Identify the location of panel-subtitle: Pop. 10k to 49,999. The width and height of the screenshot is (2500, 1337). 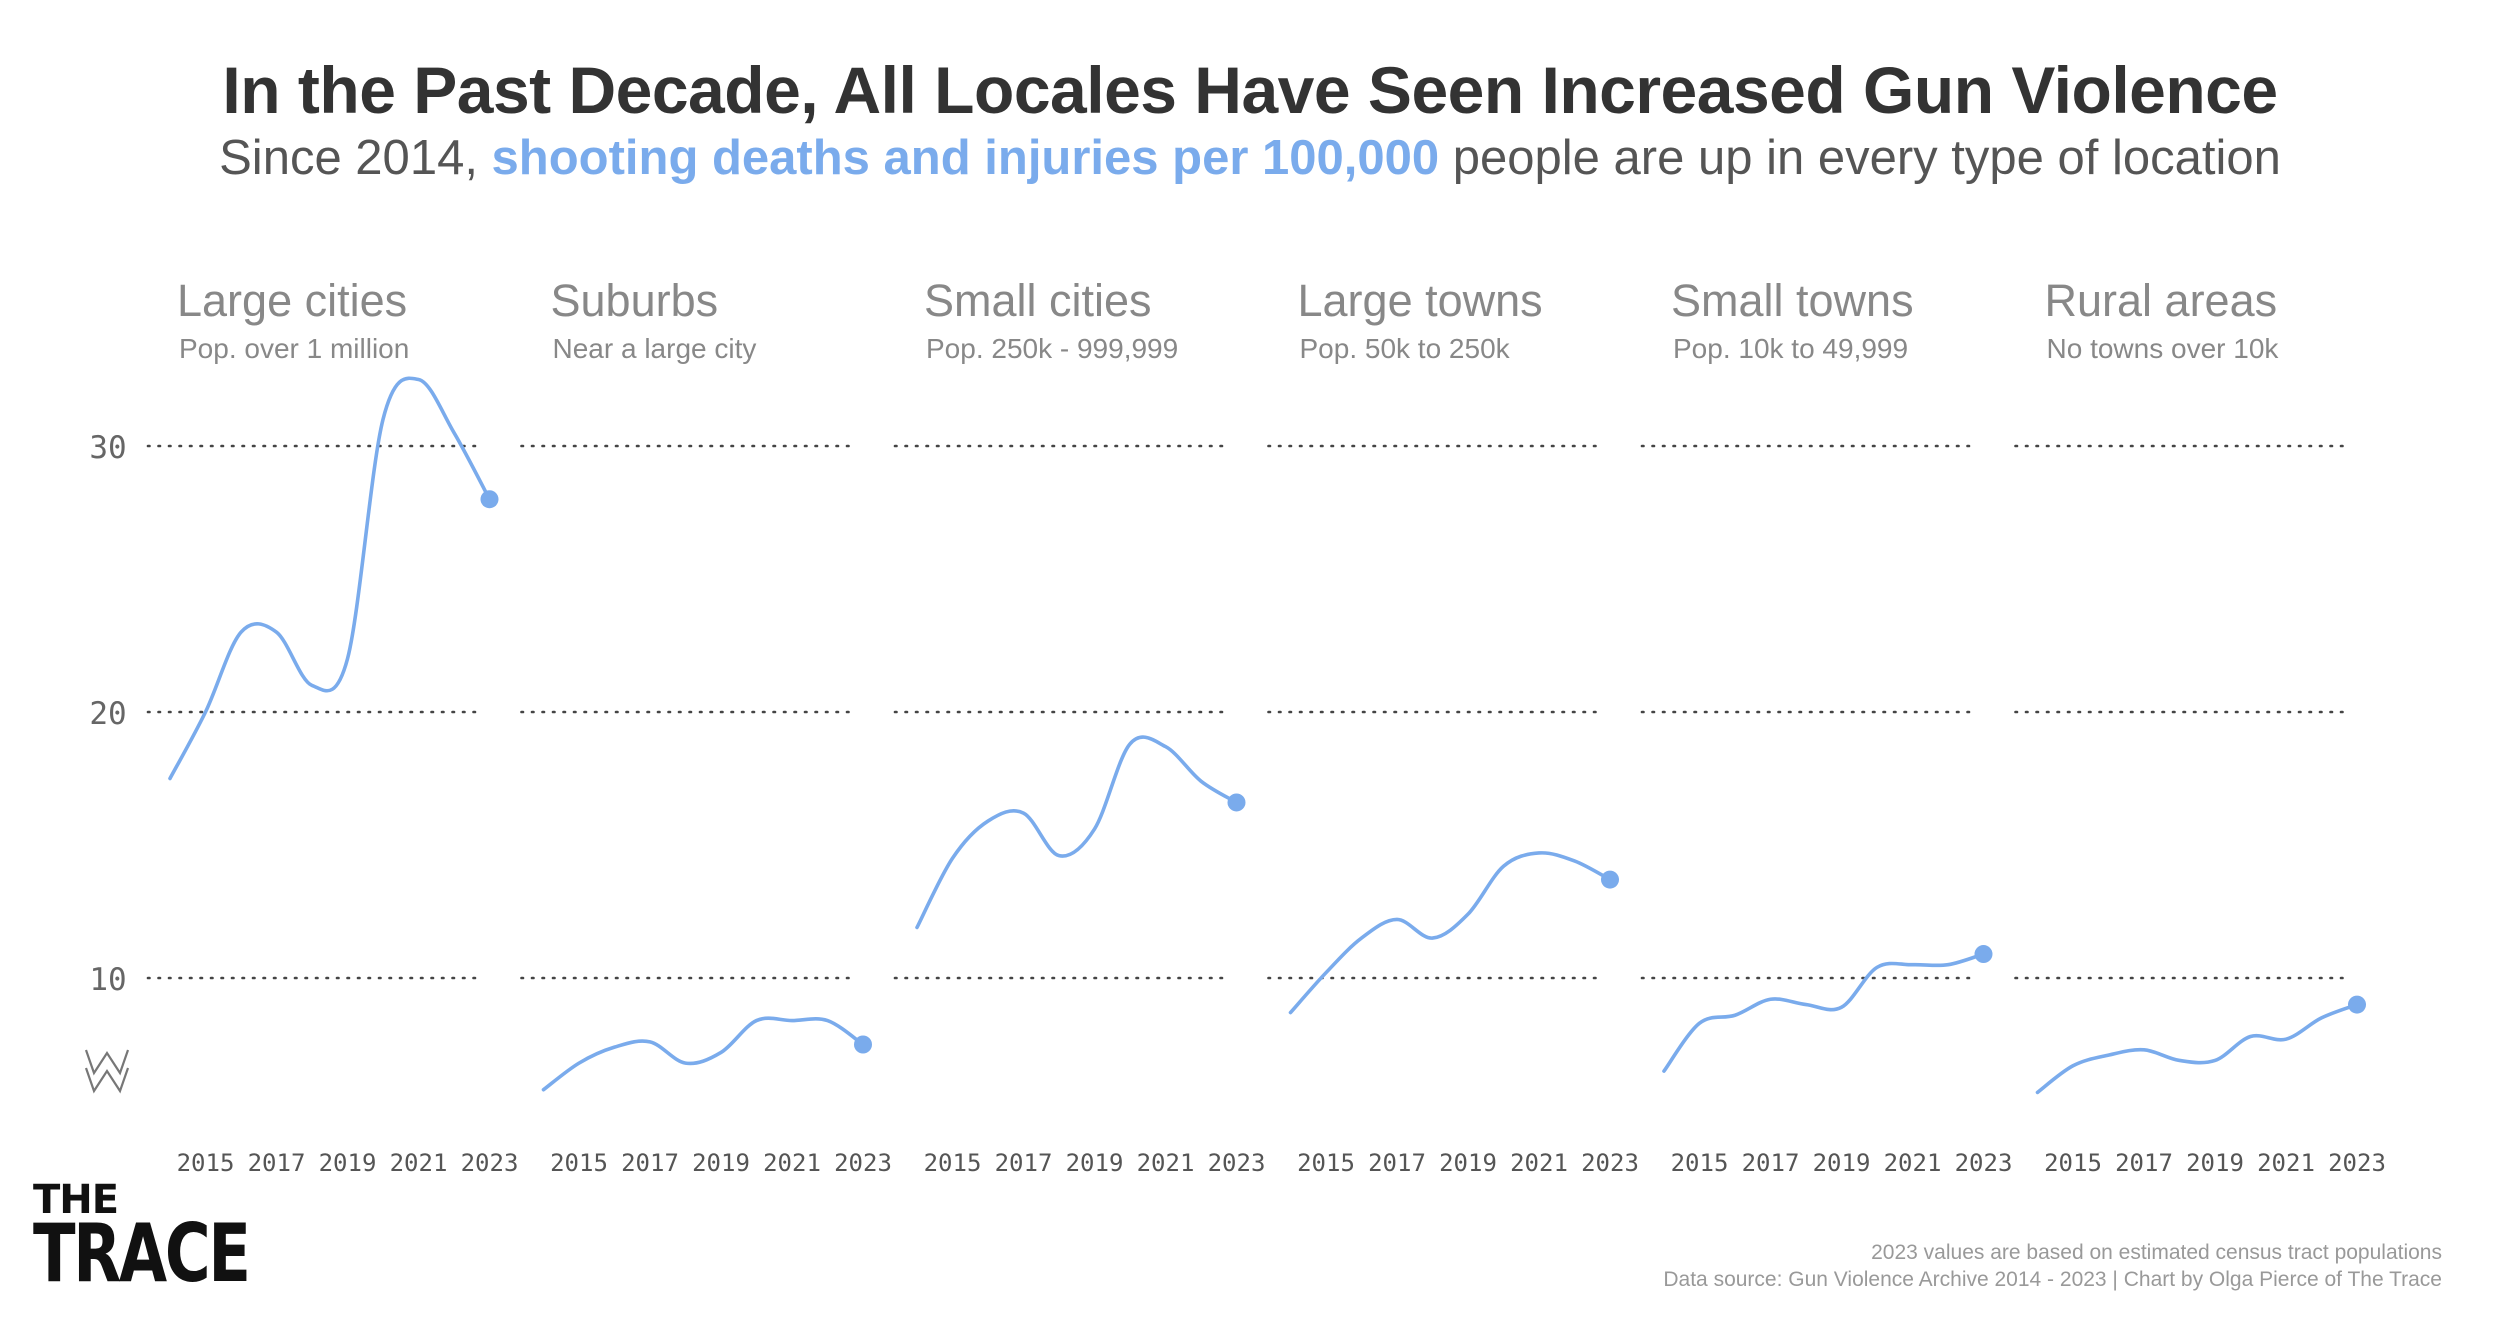
(1790, 348).